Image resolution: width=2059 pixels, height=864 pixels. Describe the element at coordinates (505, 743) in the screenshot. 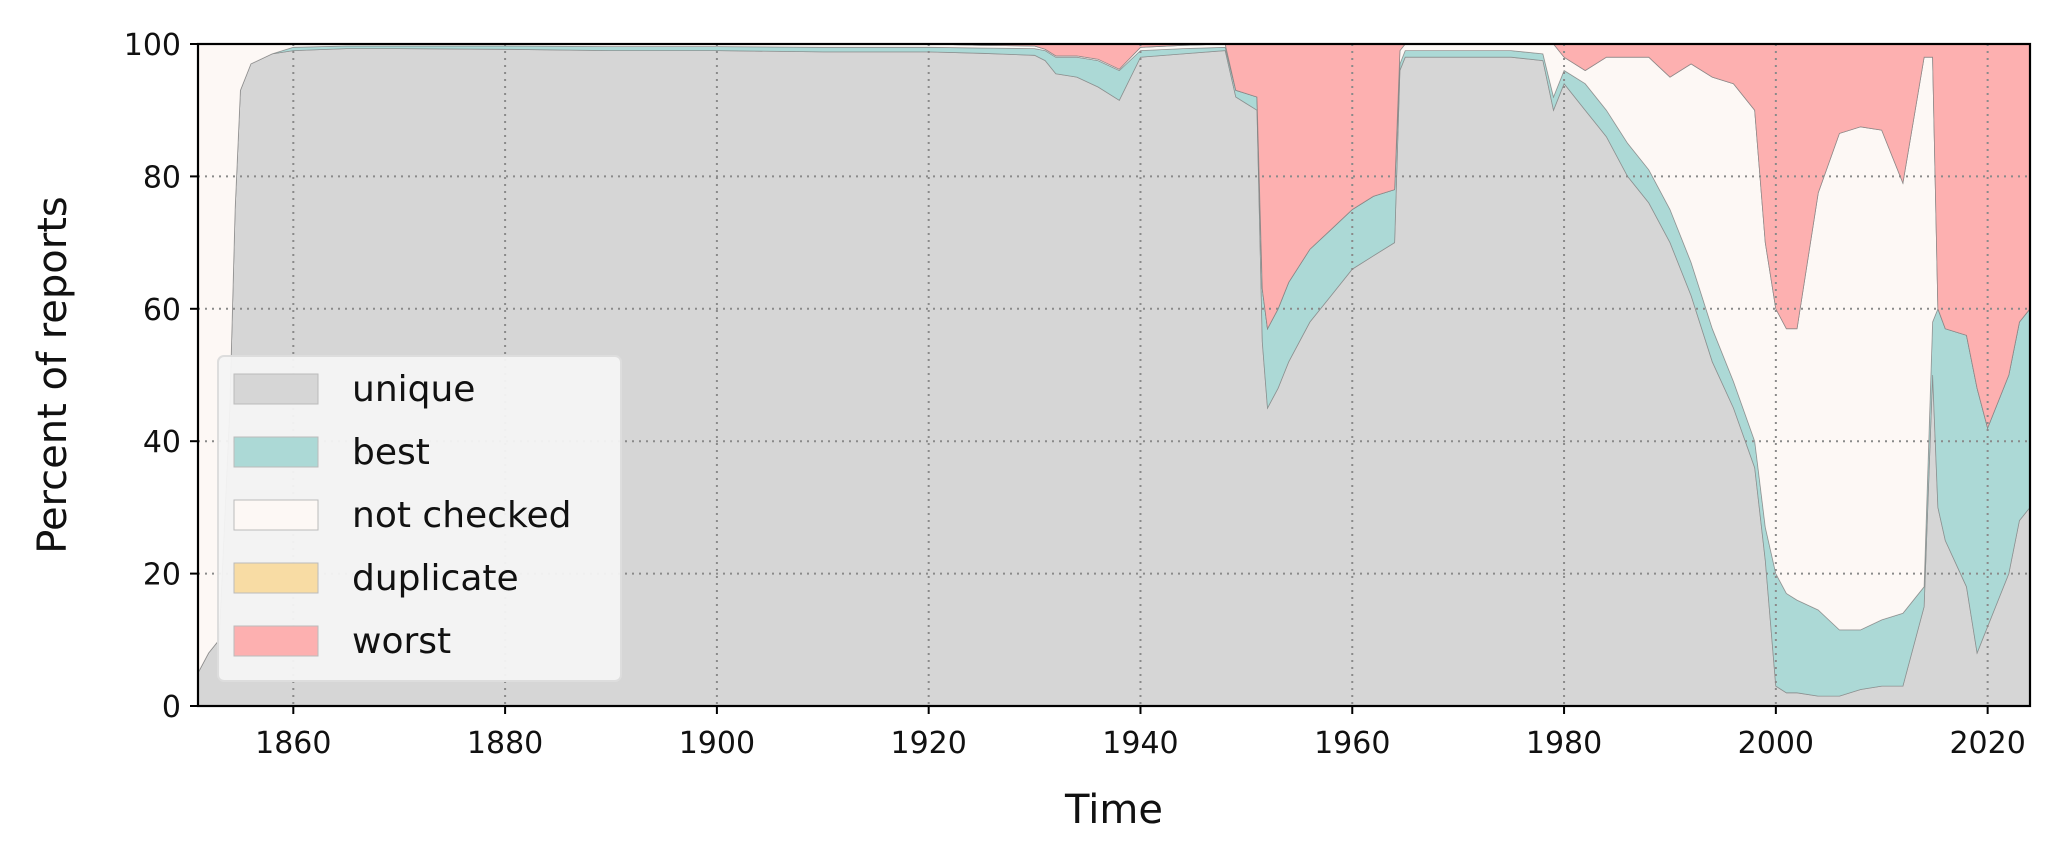

I see `x-tick-label: 1880` at that location.